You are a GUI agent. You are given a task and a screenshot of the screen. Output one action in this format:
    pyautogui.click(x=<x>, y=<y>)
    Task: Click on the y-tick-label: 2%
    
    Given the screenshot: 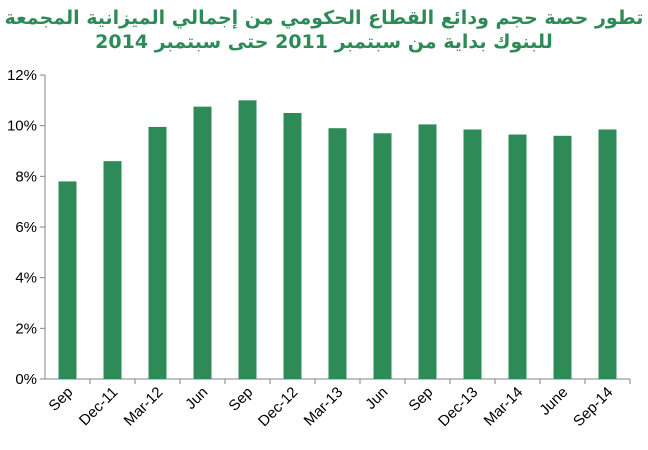 What is the action you would take?
    pyautogui.click(x=26, y=328)
    